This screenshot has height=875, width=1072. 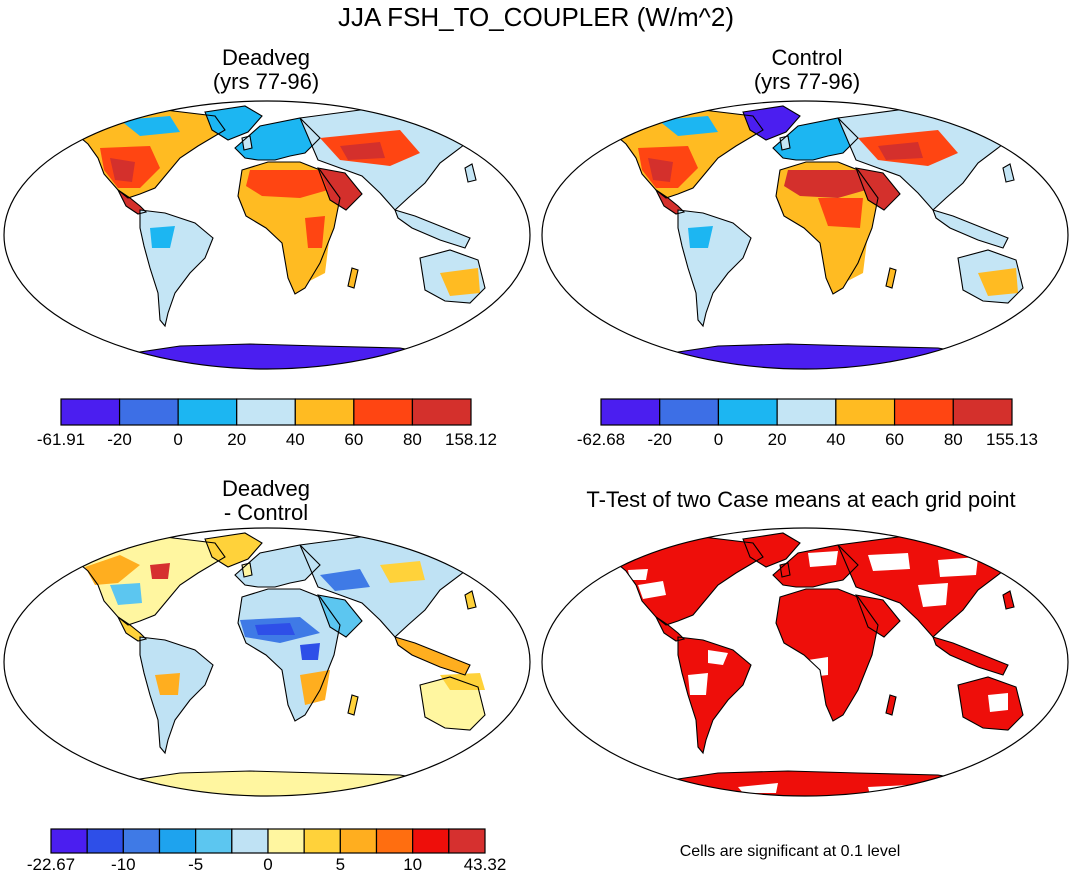 What do you see at coordinates (176, 268) in the screenshot?
I see `map-deadveg-samerica` at bounding box center [176, 268].